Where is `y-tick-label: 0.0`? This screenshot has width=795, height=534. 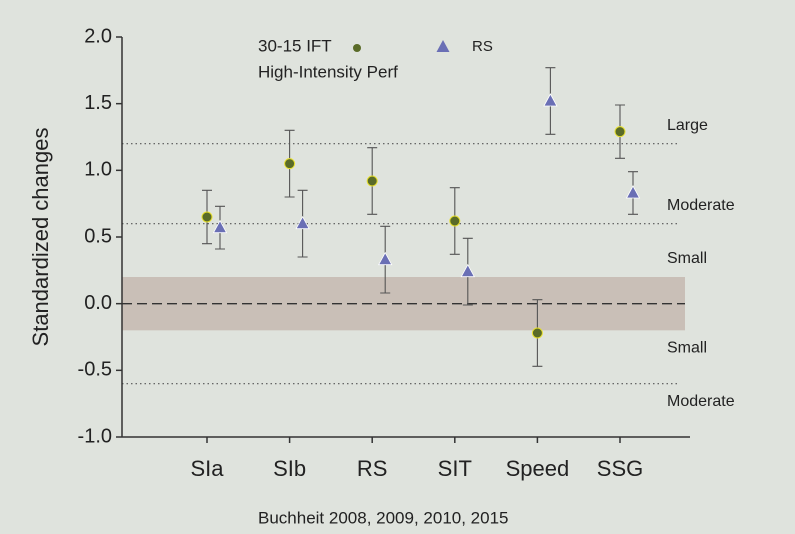 y-tick-label: 0.0 is located at coordinates (98, 303).